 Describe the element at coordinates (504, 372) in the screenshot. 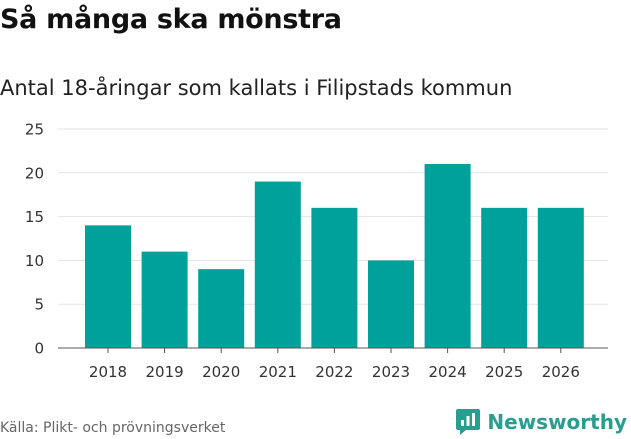

I see `x-tick-label: 2025` at that location.